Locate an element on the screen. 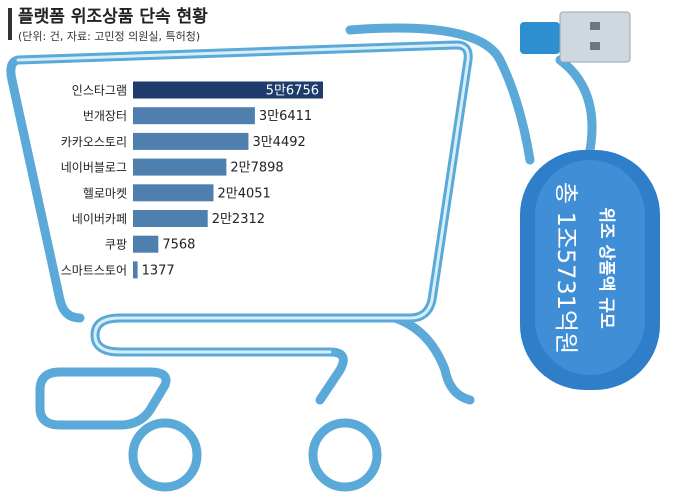  category-label: 네이버카페 is located at coordinates (99, 219).